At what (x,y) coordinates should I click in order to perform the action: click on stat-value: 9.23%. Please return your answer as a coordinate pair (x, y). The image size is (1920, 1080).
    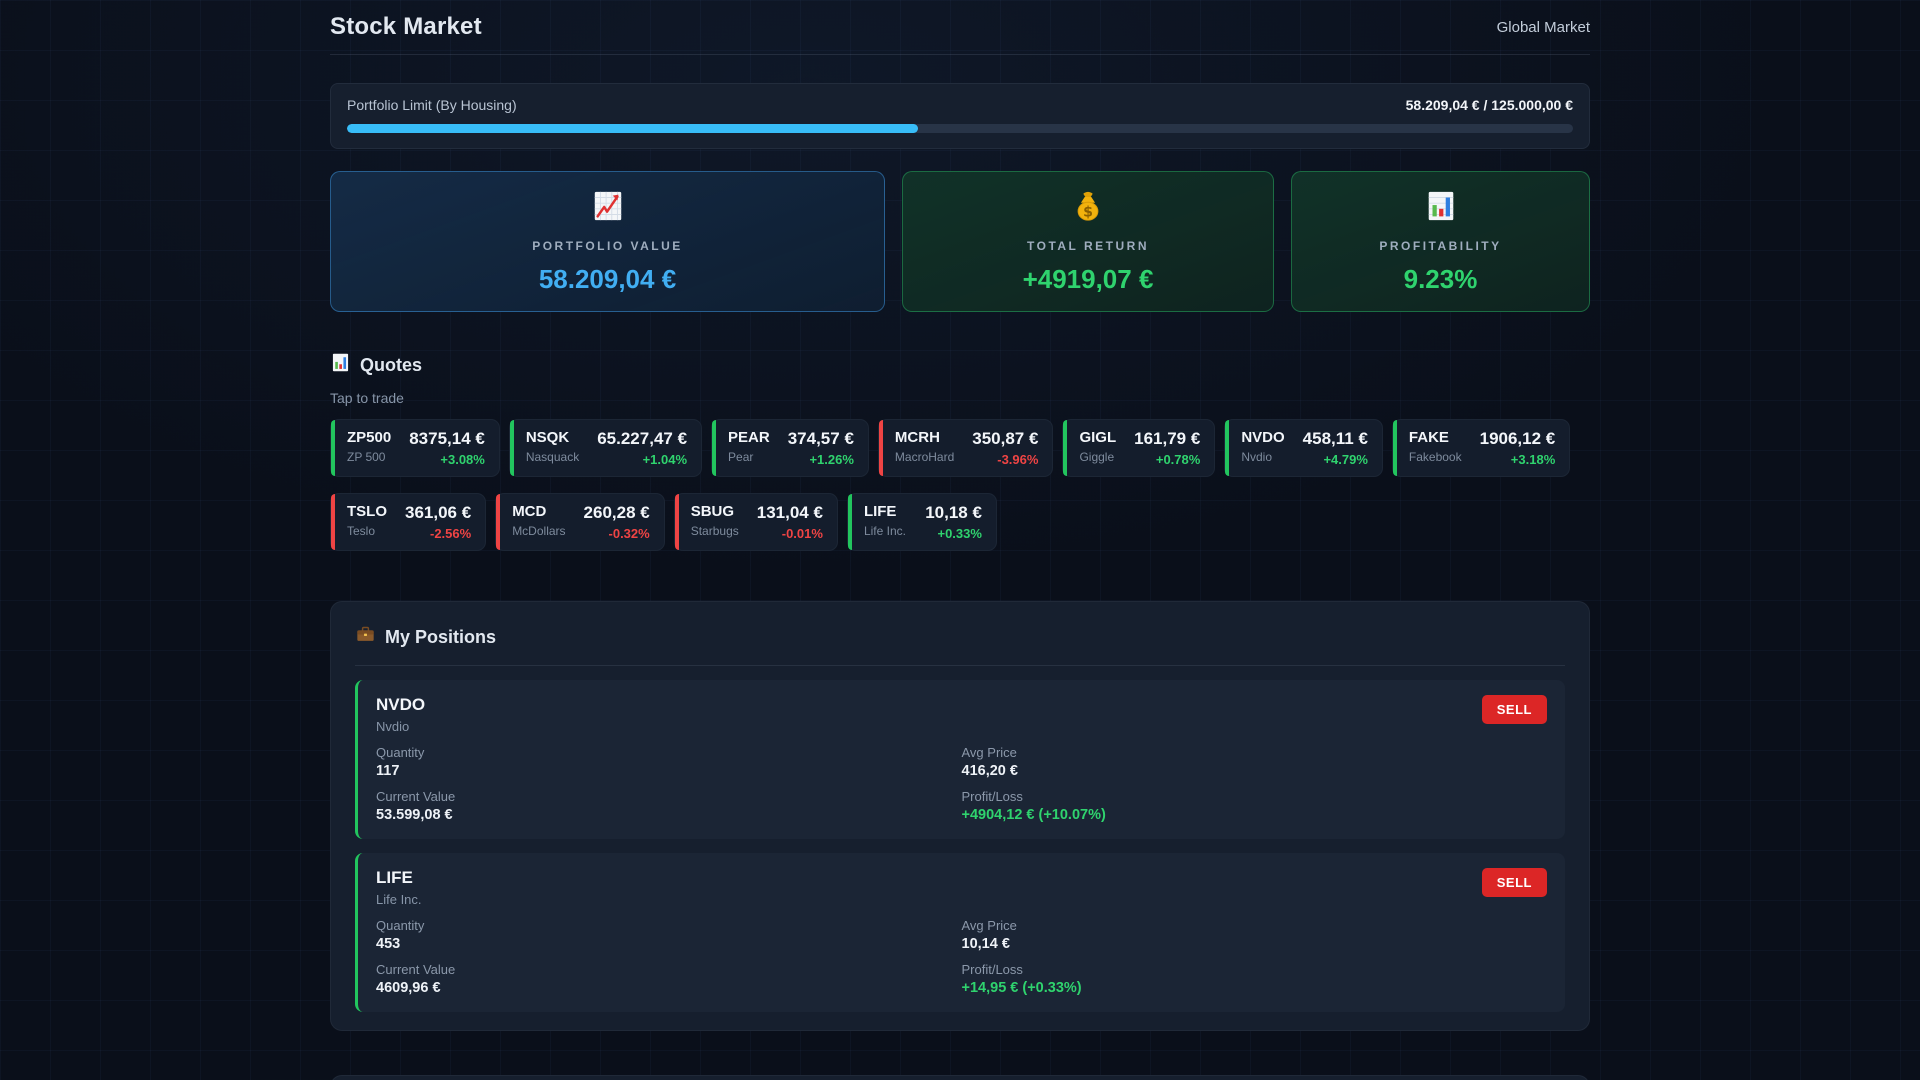
    Looking at the image, I should click on (1440, 278).